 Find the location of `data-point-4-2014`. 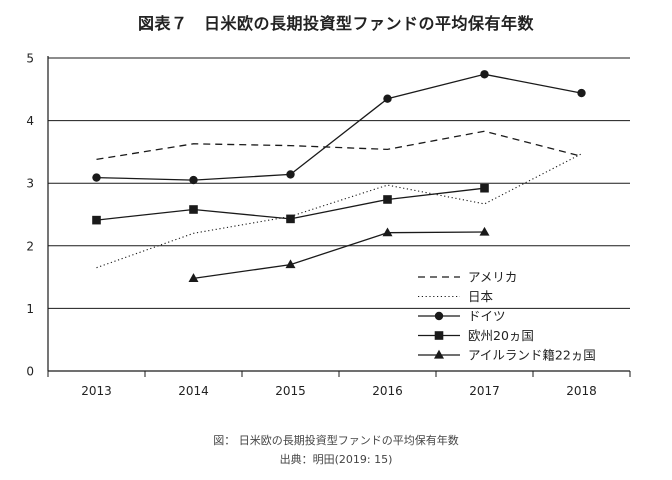

data-point-4-2014 is located at coordinates (193, 277).